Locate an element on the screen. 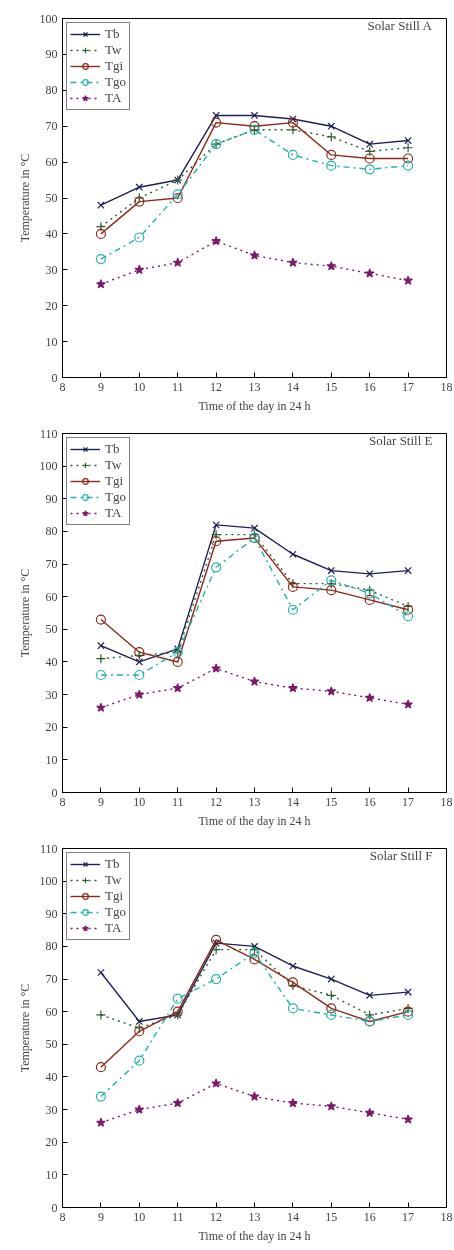 Image resolution: width=454 pixels, height=1250 pixels. annotation: Solar Still F is located at coordinates (401, 855).